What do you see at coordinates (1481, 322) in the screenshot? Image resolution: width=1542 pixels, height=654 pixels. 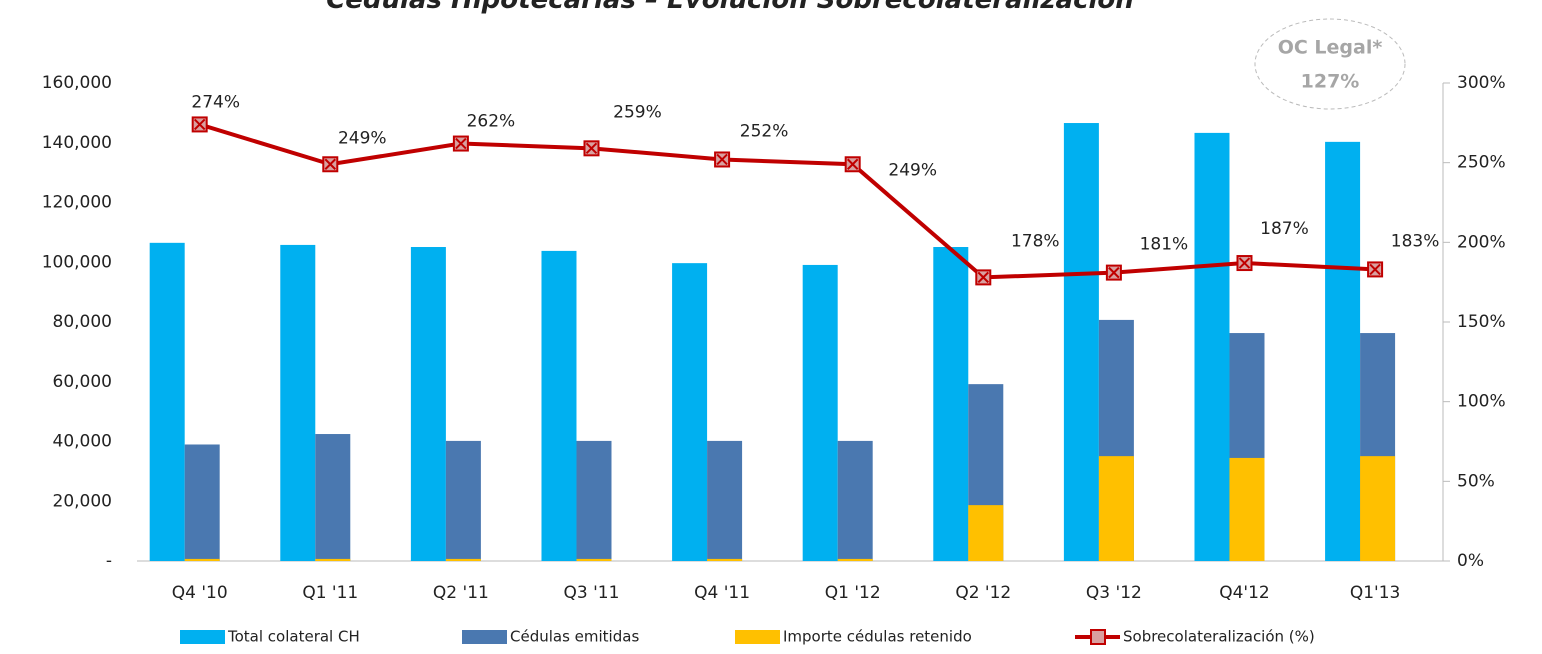 I see `y2-tick-label: 150%` at bounding box center [1481, 322].